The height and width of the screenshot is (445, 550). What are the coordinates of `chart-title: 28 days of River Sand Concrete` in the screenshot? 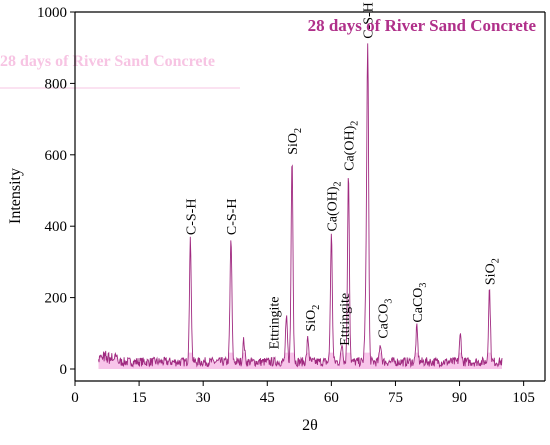 It's located at (422, 25).